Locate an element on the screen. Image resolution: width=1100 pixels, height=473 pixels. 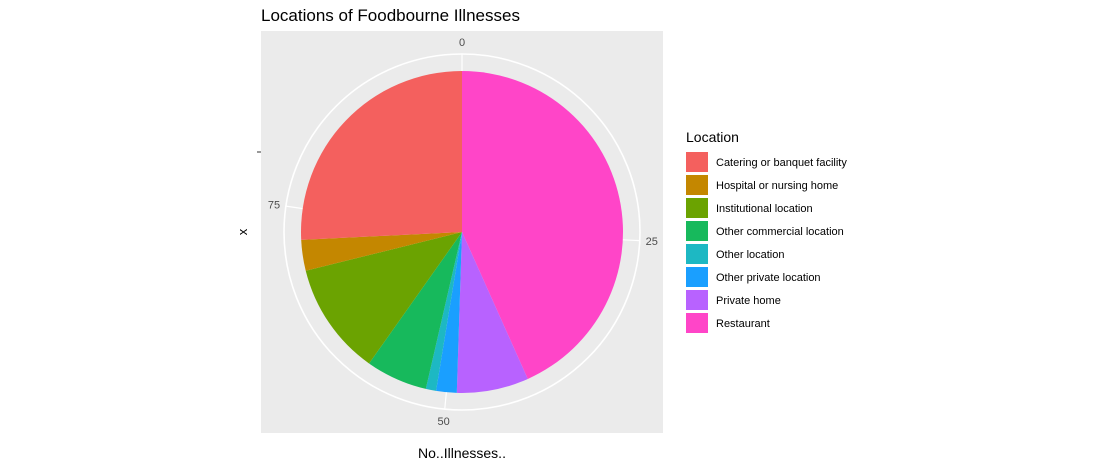
legend-label: Private home is located at coordinates (748, 301).